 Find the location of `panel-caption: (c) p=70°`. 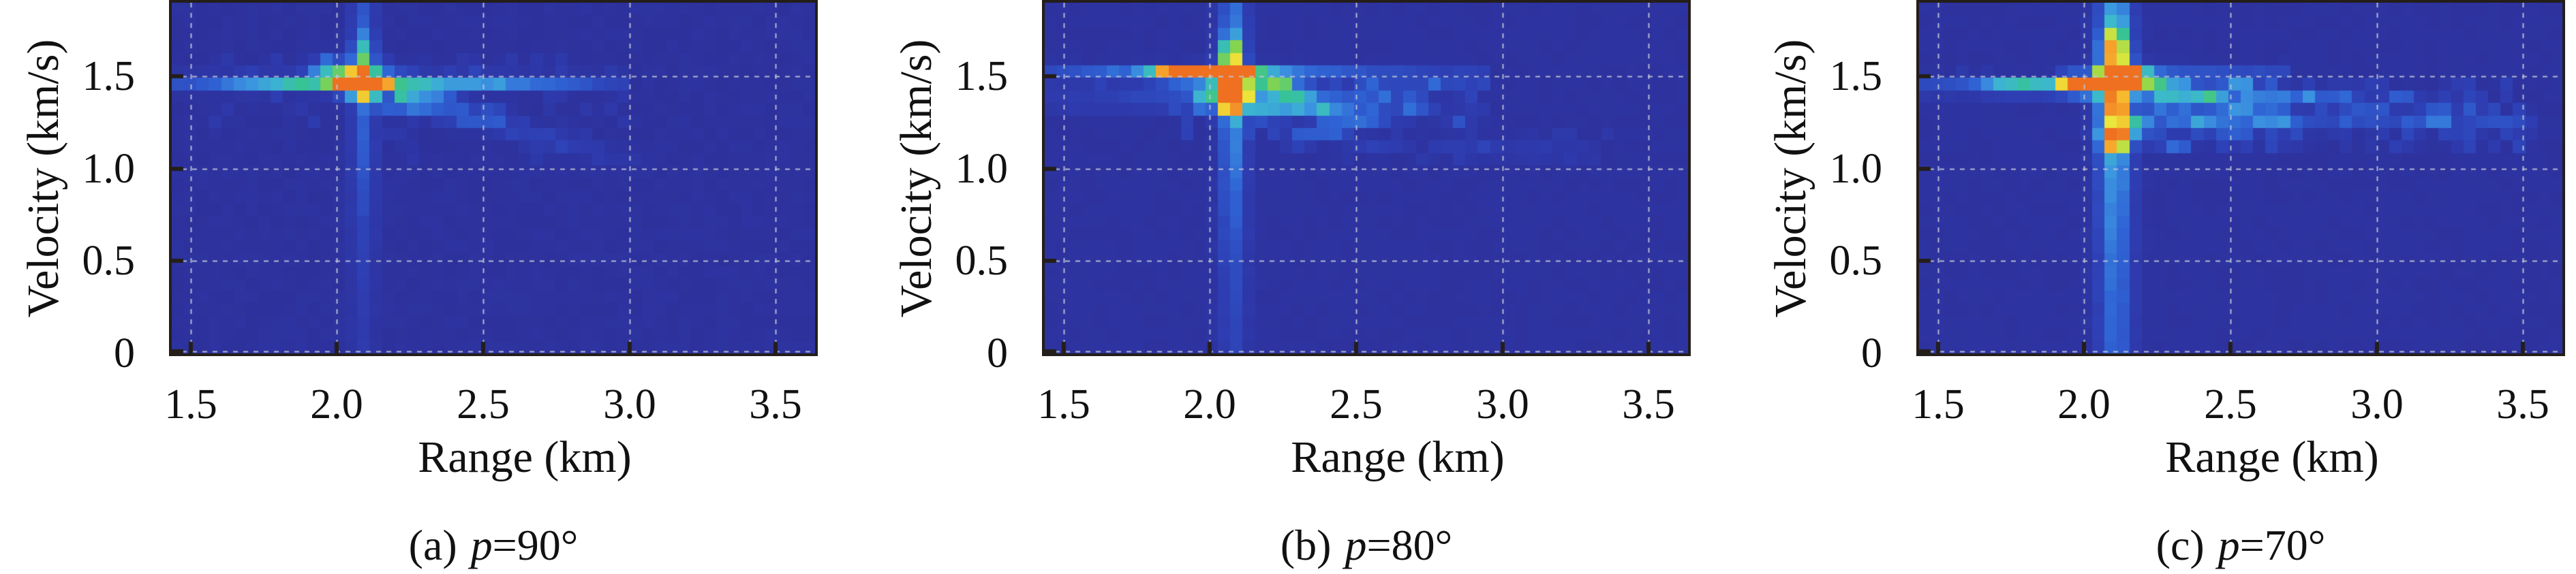

panel-caption: (c) p=70° is located at coordinates (2240, 545).